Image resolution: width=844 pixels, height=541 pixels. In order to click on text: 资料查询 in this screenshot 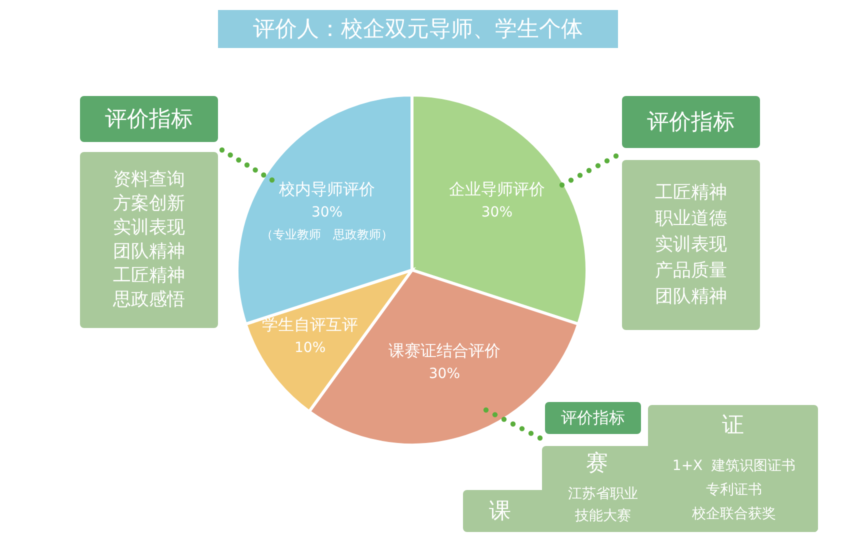, I will do `click(149, 180)`.